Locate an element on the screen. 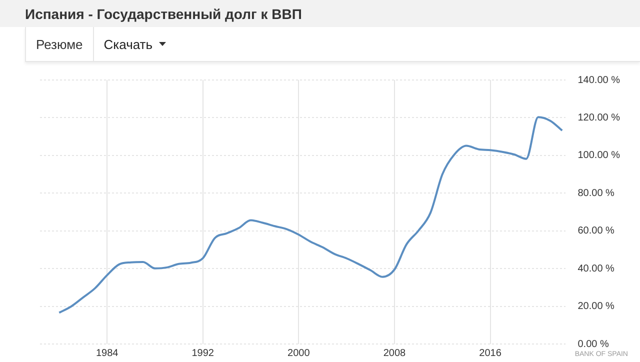 The image size is (640, 362). x-tick-label: 1984 is located at coordinates (107, 353).